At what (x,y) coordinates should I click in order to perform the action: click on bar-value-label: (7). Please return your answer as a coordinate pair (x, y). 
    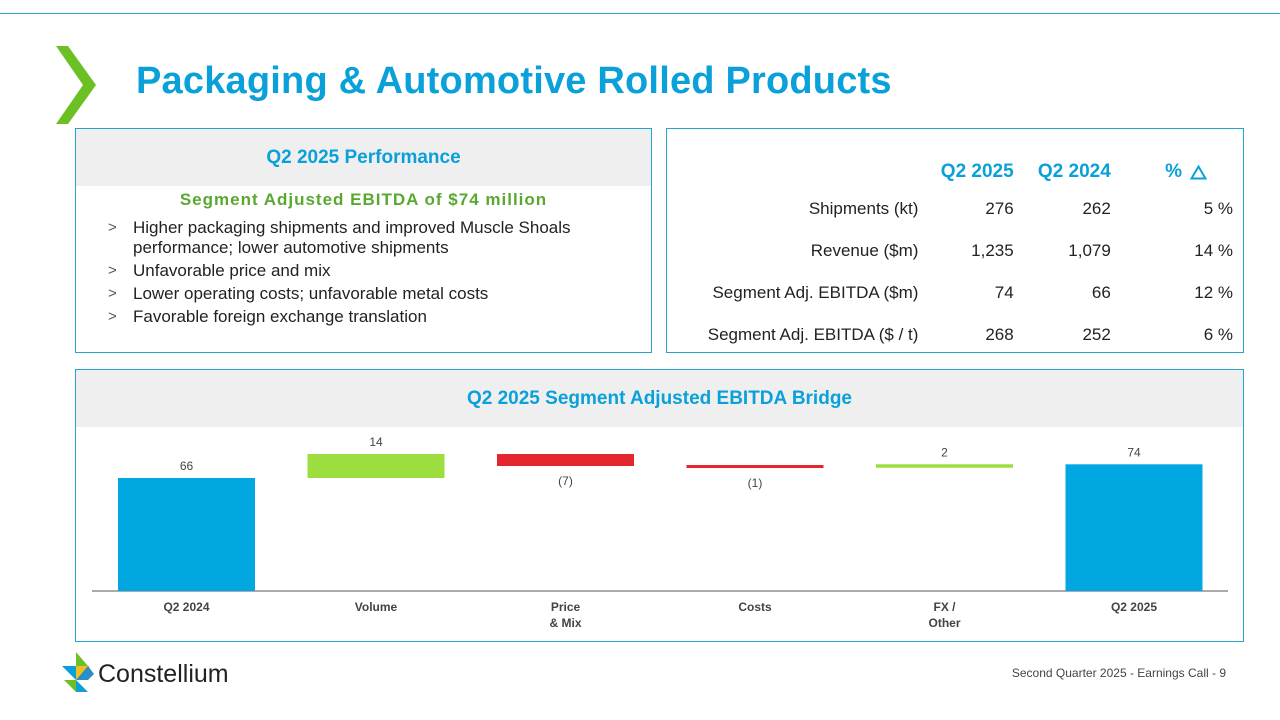
    Looking at the image, I should click on (565, 481).